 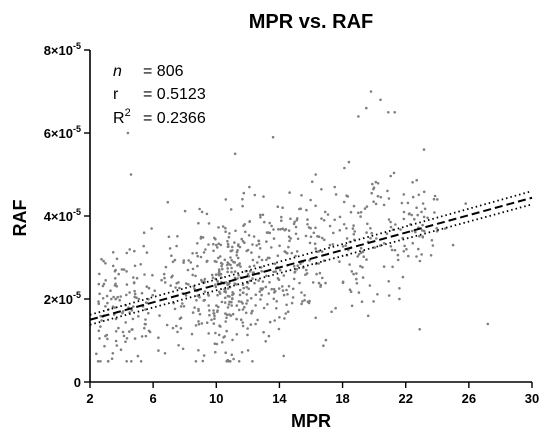 I want to click on stat-r2-label-group: R2, so click(x=122, y=117).